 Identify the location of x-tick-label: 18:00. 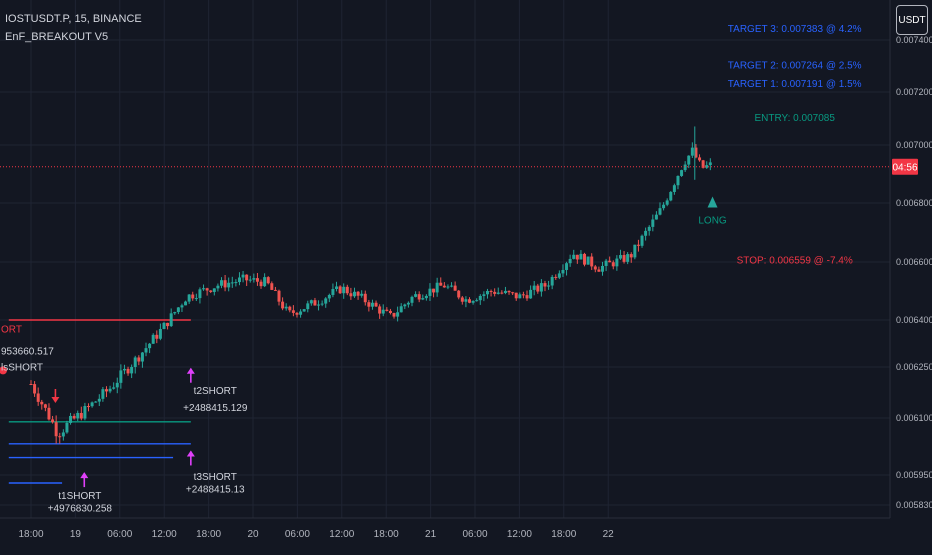
(386, 534).